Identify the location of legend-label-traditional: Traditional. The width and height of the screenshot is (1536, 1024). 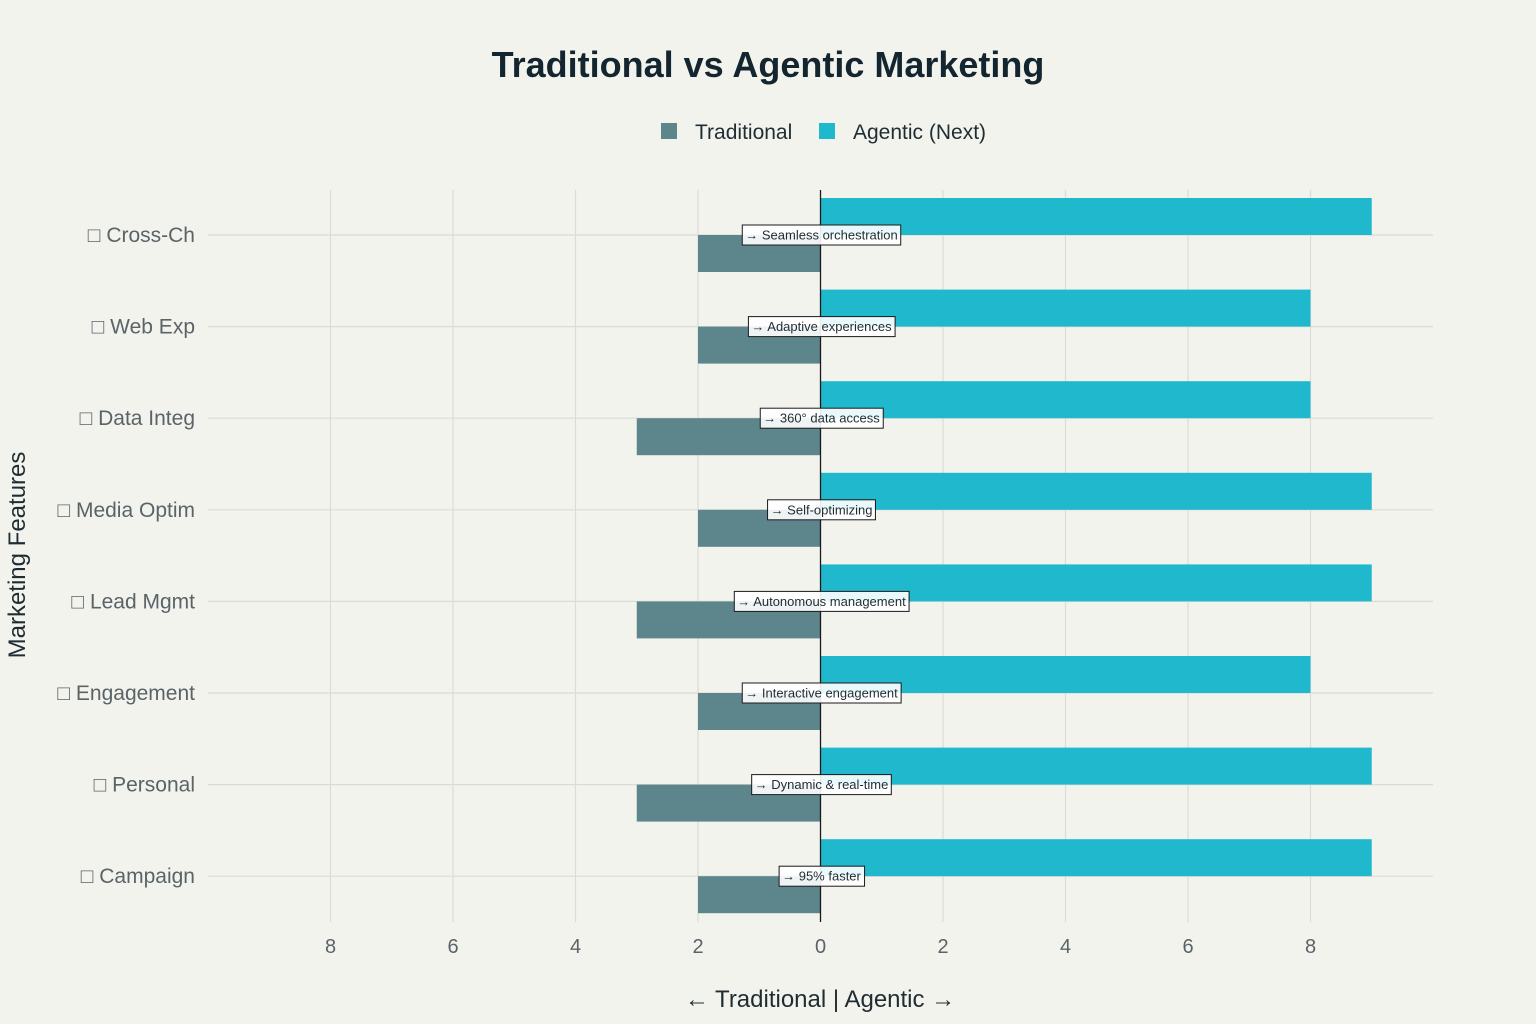
(743, 132).